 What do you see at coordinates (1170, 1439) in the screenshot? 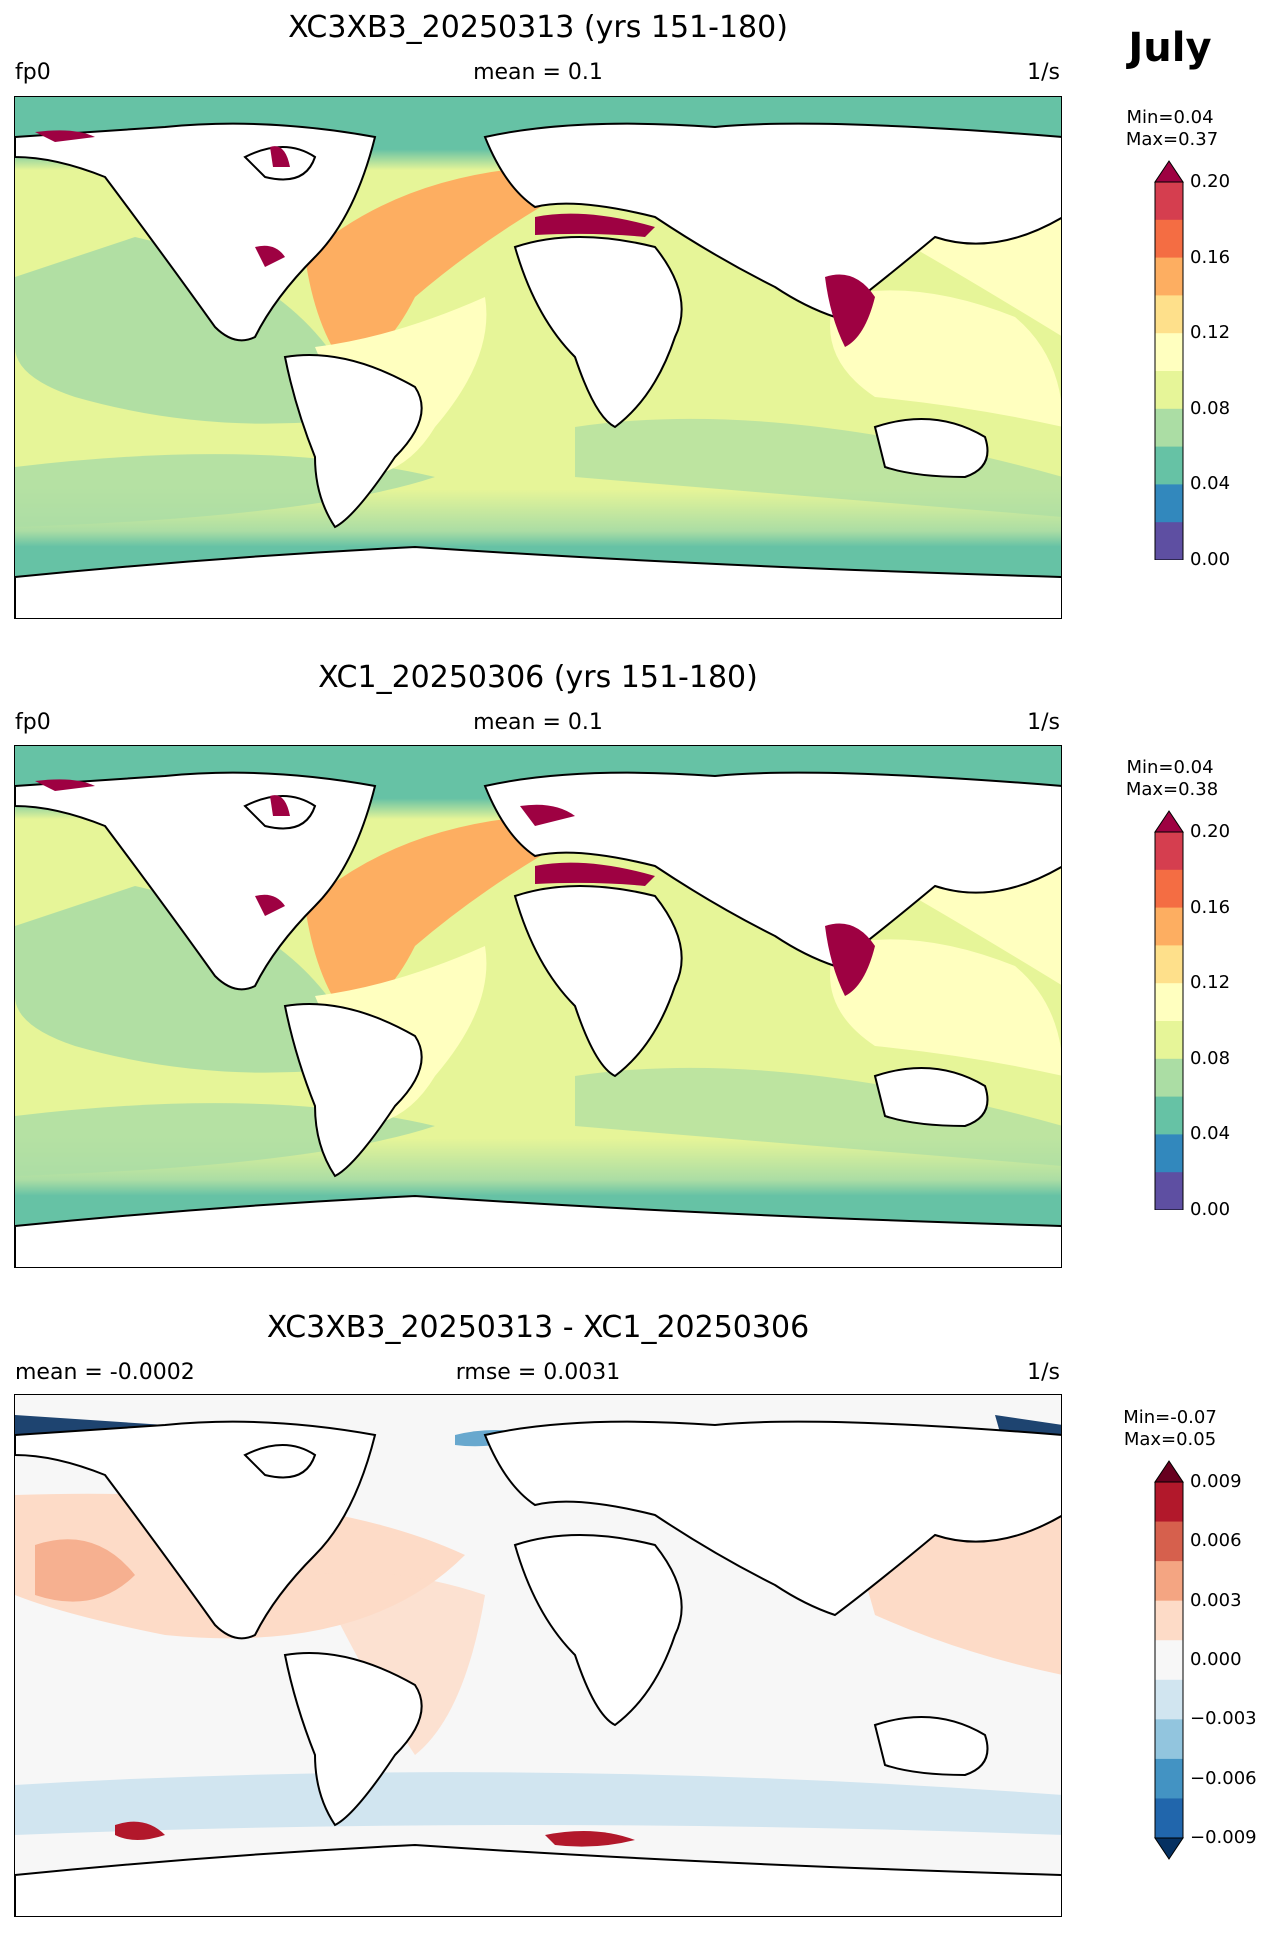
I see `panel-3-max: Max=0.05` at bounding box center [1170, 1439].